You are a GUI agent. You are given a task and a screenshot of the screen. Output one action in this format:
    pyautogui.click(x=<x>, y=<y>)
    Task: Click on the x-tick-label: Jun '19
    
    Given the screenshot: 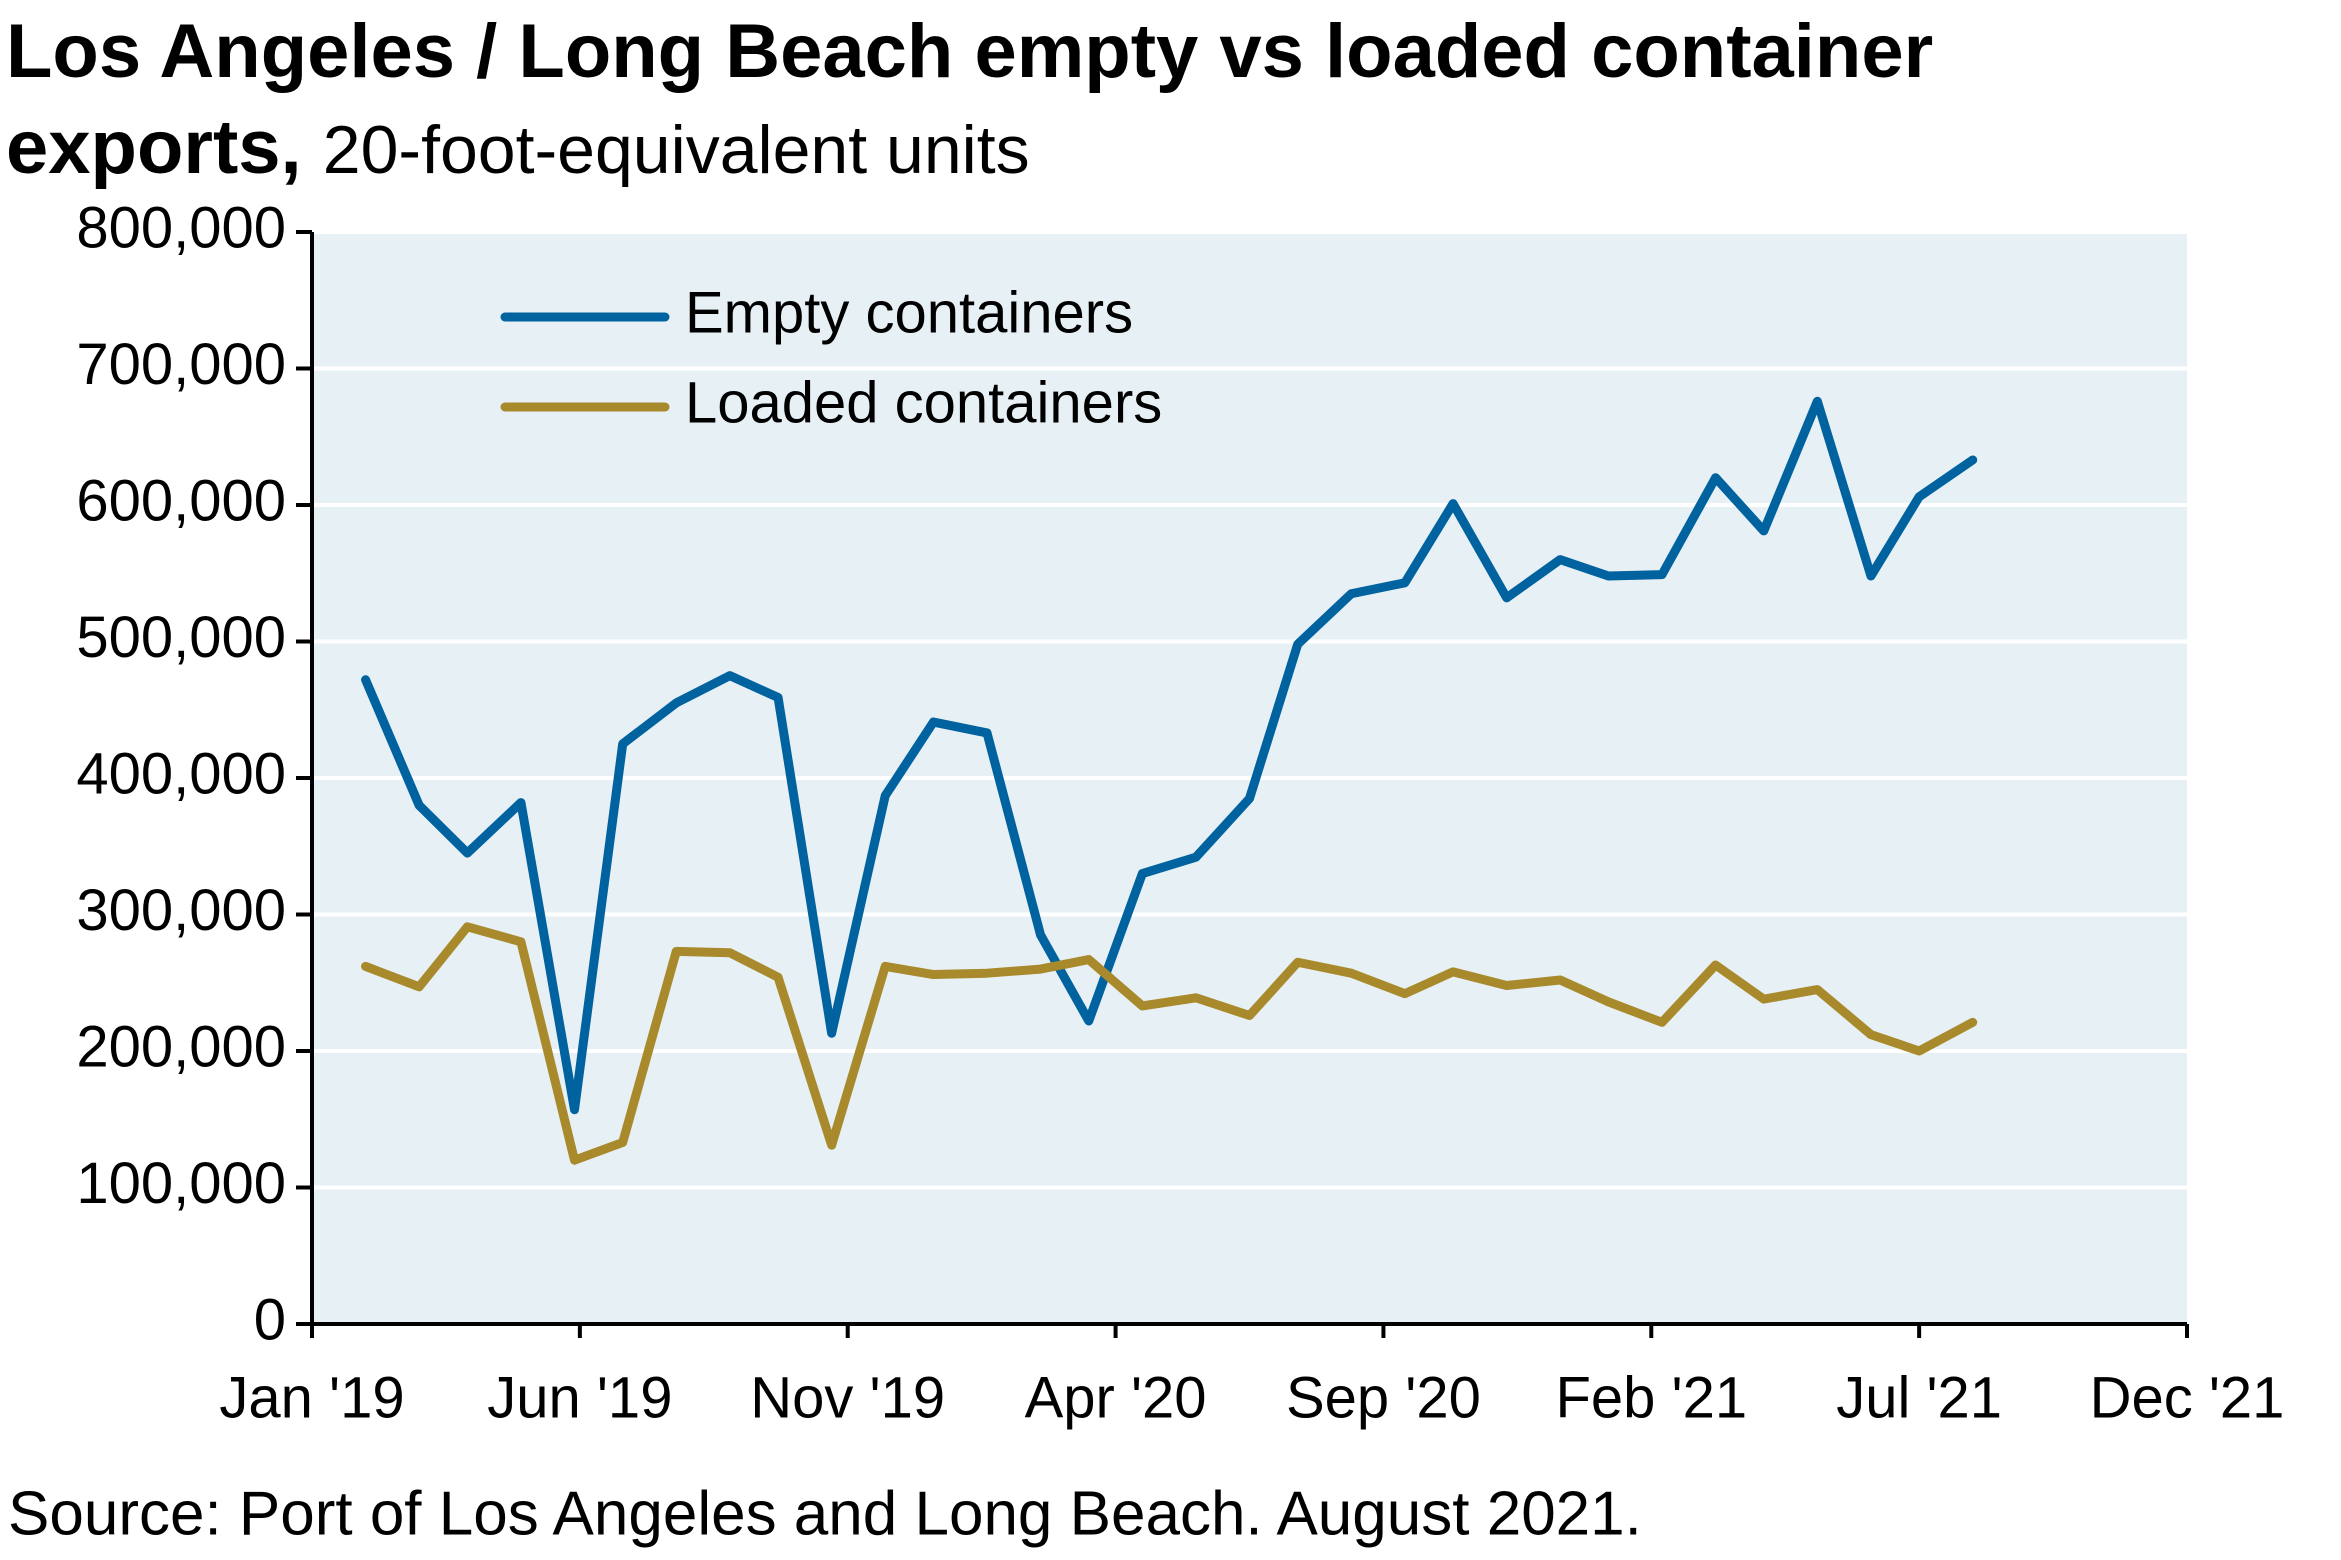 What is the action you would take?
    pyautogui.click(x=579, y=1397)
    